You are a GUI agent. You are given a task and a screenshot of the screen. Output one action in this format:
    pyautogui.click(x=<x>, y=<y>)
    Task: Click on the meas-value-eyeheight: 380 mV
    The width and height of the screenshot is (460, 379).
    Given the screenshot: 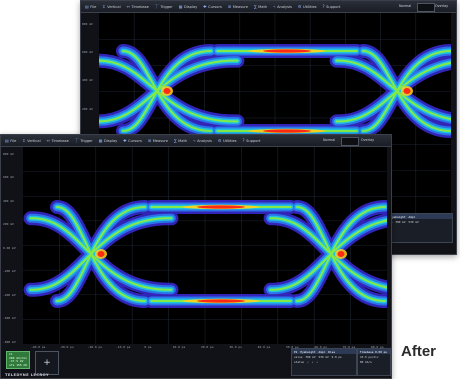 What is the action you would take?
    pyautogui.click(x=400, y=221)
    